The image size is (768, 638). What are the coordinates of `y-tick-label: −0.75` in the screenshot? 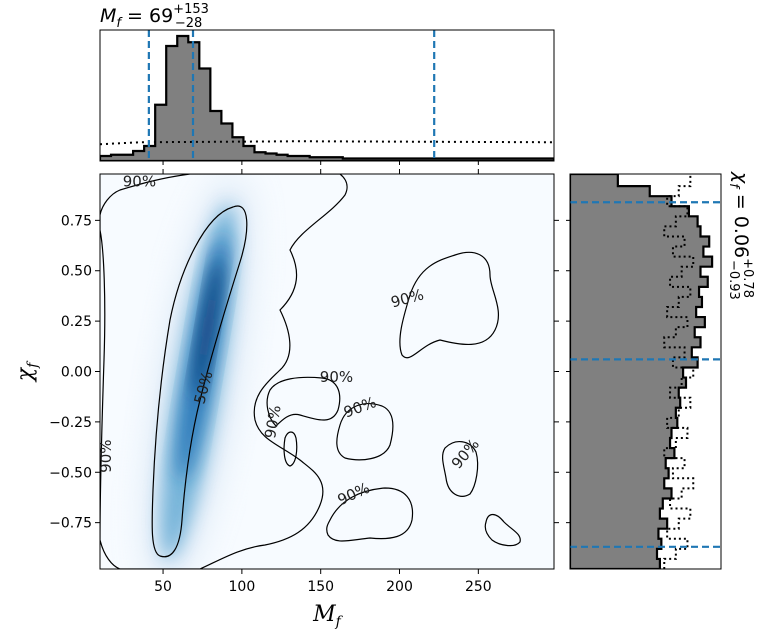 It's located at (70, 524).